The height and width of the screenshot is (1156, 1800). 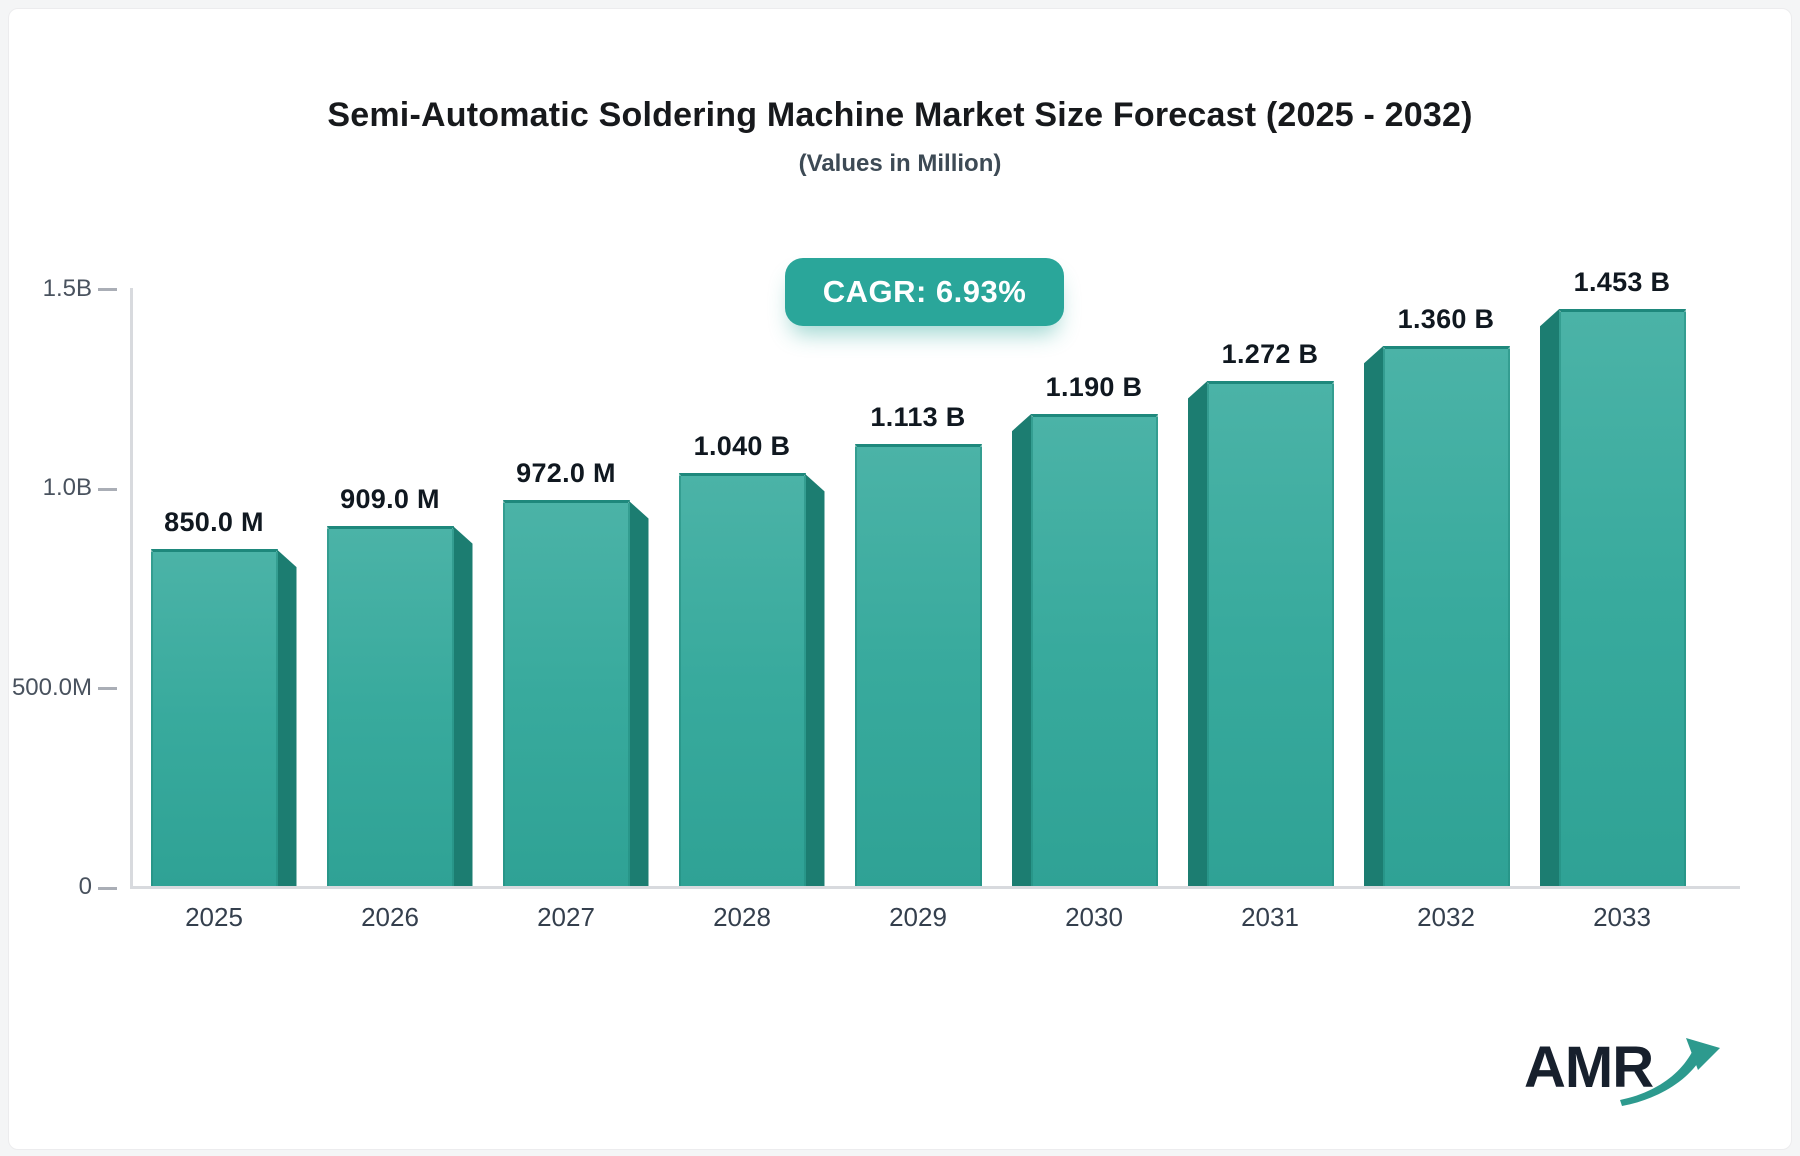 What do you see at coordinates (214, 522) in the screenshot?
I see `bar-value-label: 850.0 M` at bounding box center [214, 522].